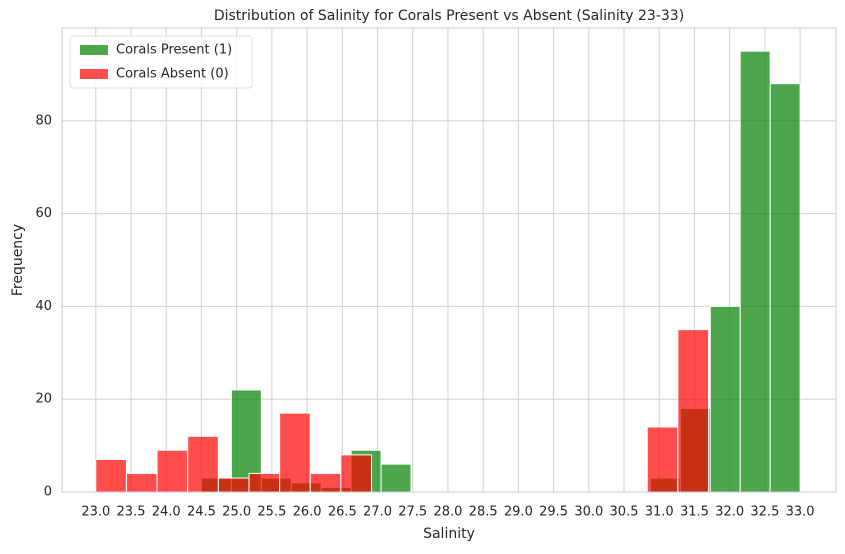  I want to click on legend-label: Corals Absent (0), so click(172, 74).